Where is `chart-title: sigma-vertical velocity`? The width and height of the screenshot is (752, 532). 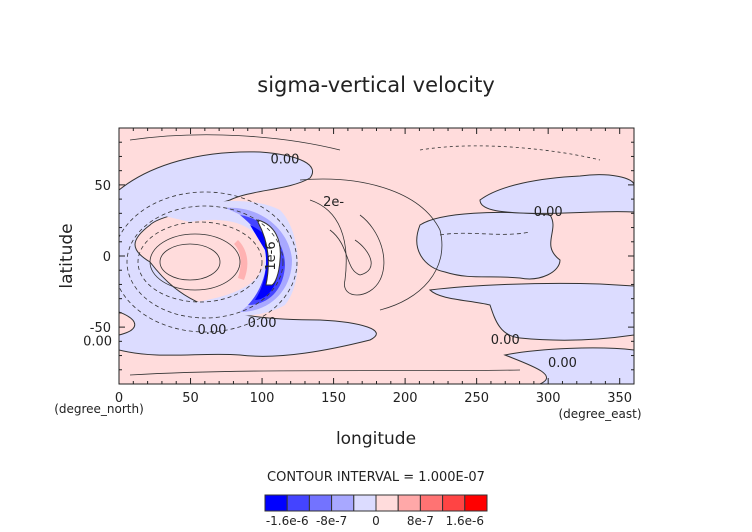 chart-title: sigma-vertical velocity is located at coordinates (376, 85).